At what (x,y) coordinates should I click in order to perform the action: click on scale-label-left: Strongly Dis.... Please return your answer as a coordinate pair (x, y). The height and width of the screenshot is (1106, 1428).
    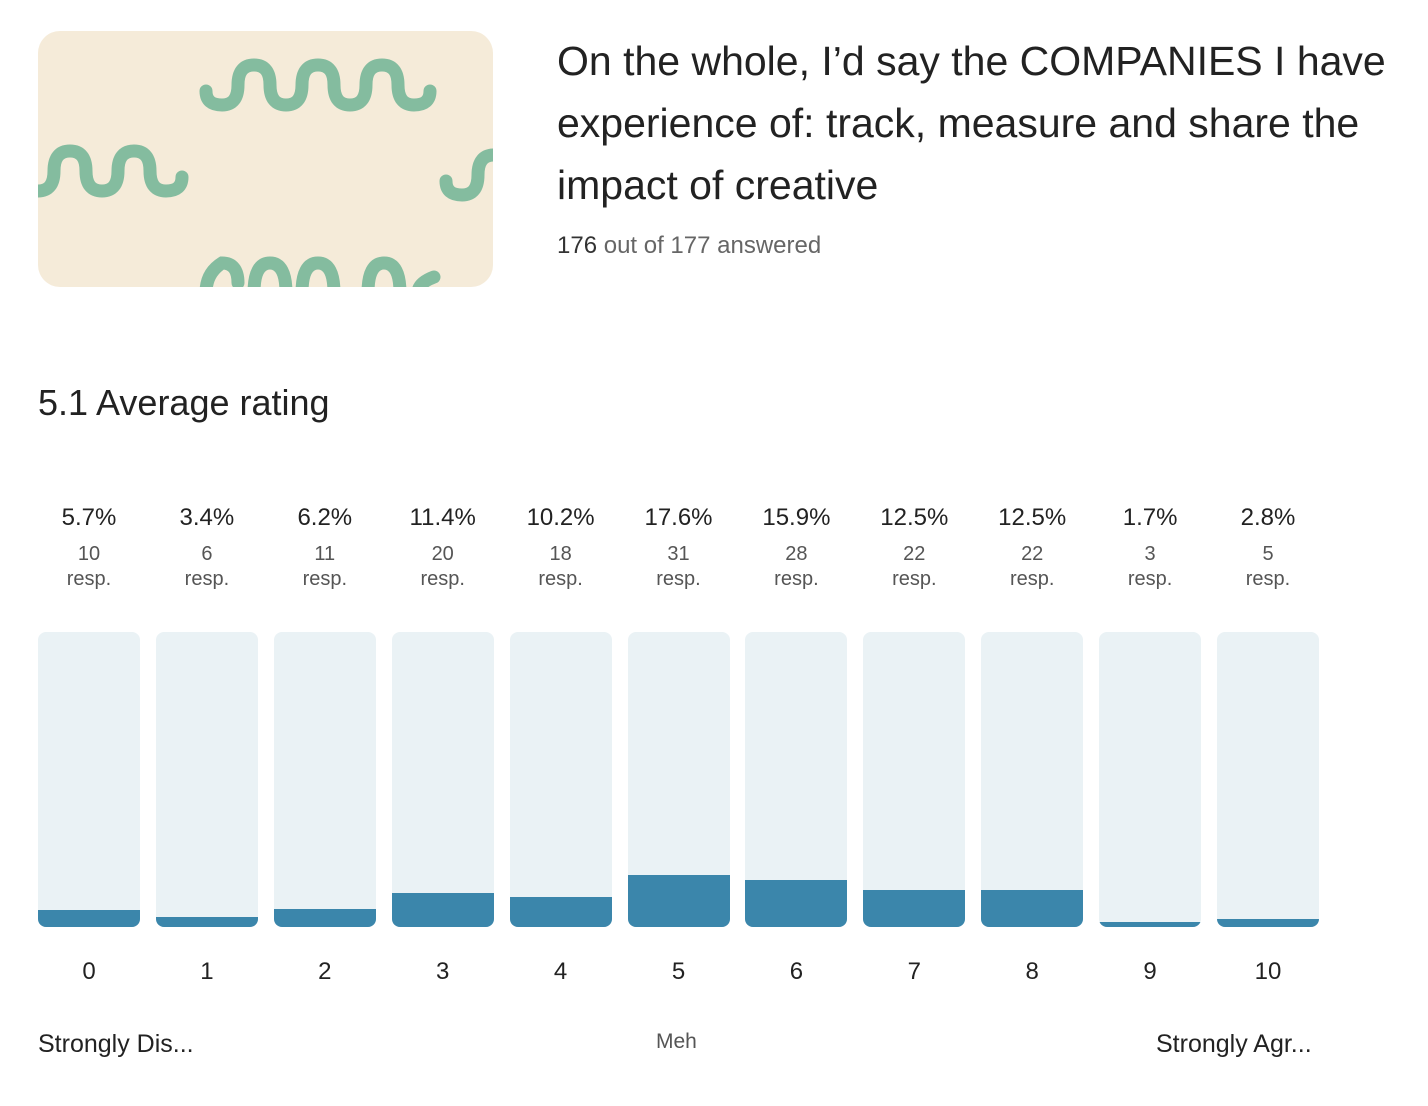
    Looking at the image, I should click on (116, 1044).